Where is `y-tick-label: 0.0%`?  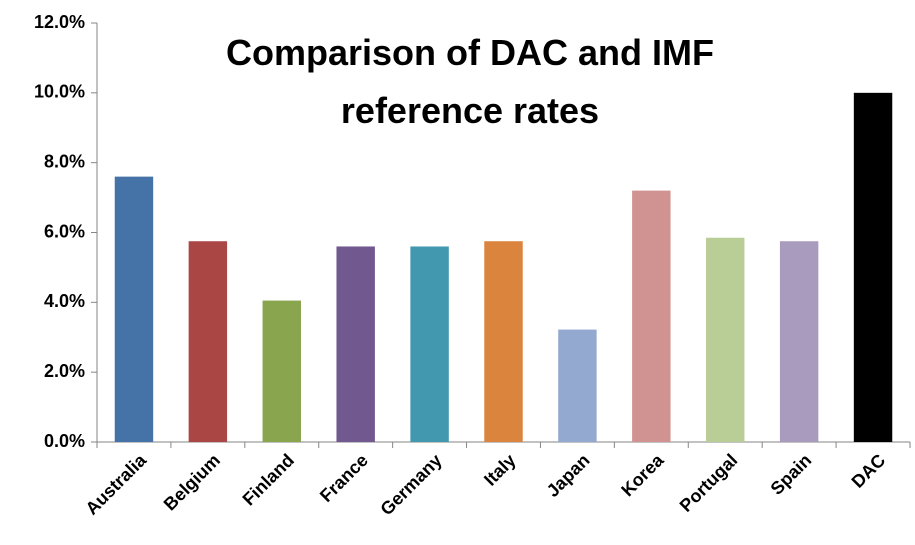
y-tick-label: 0.0% is located at coordinates (64, 441).